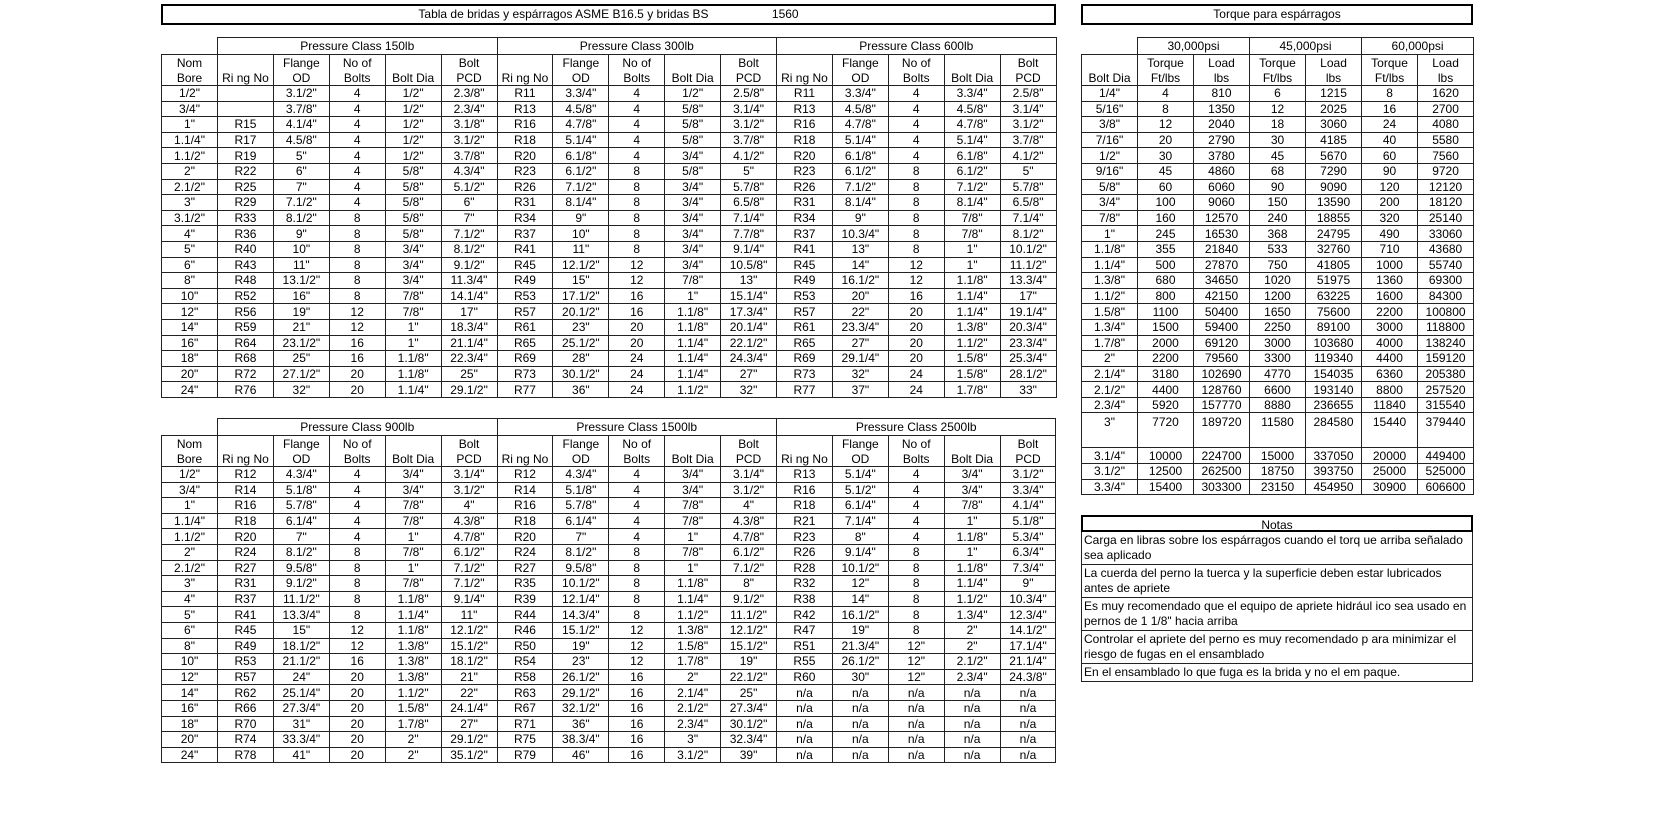  Describe the element at coordinates (525, 630) in the screenshot. I see `cell: R46` at that location.